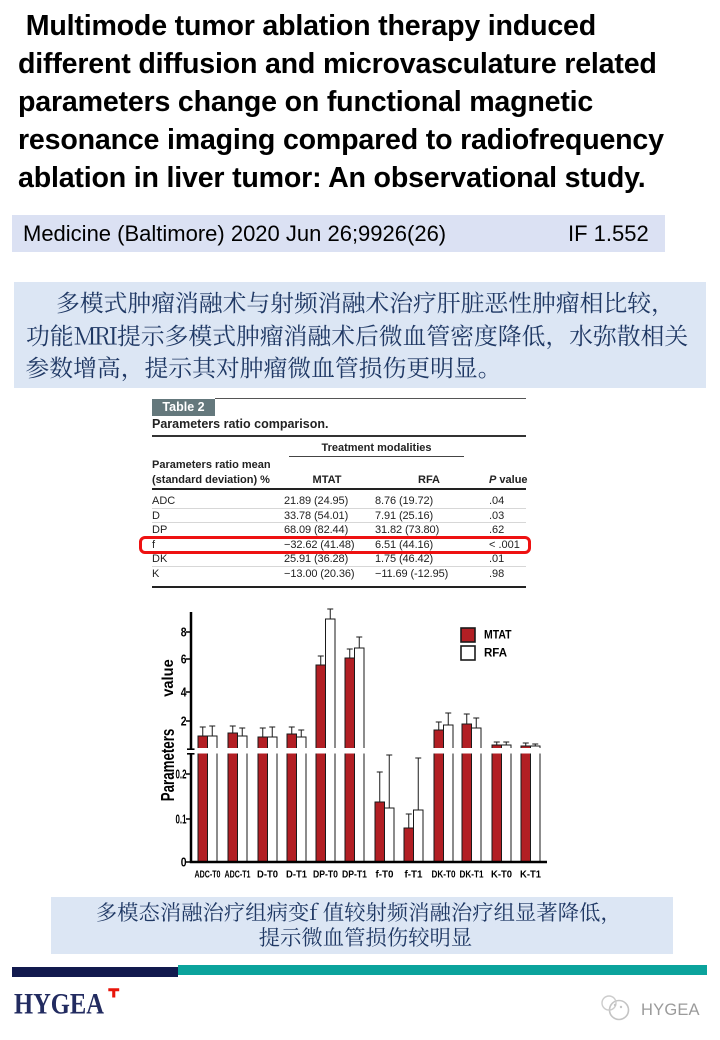  What do you see at coordinates (184, 633) in the screenshot?
I see `svg-text: 8` at bounding box center [184, 633].